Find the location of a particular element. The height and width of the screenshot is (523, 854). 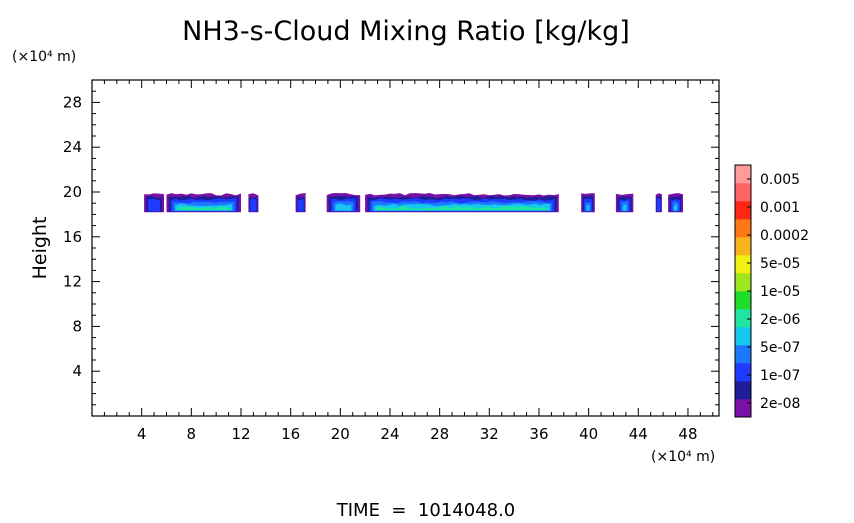

colorbar-label: 0.005 is located at coordinates (780, 180).